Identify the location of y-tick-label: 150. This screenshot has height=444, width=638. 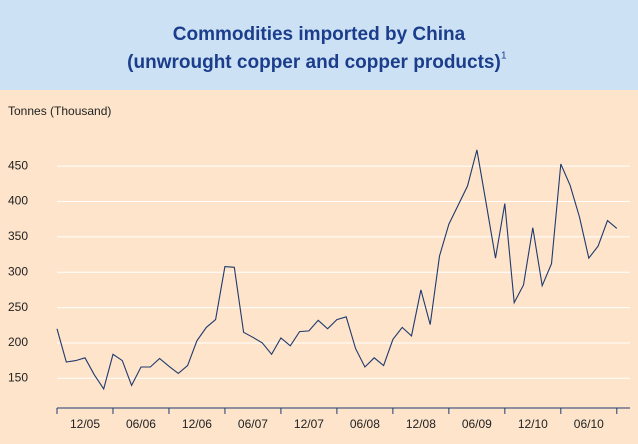
(18, 377).